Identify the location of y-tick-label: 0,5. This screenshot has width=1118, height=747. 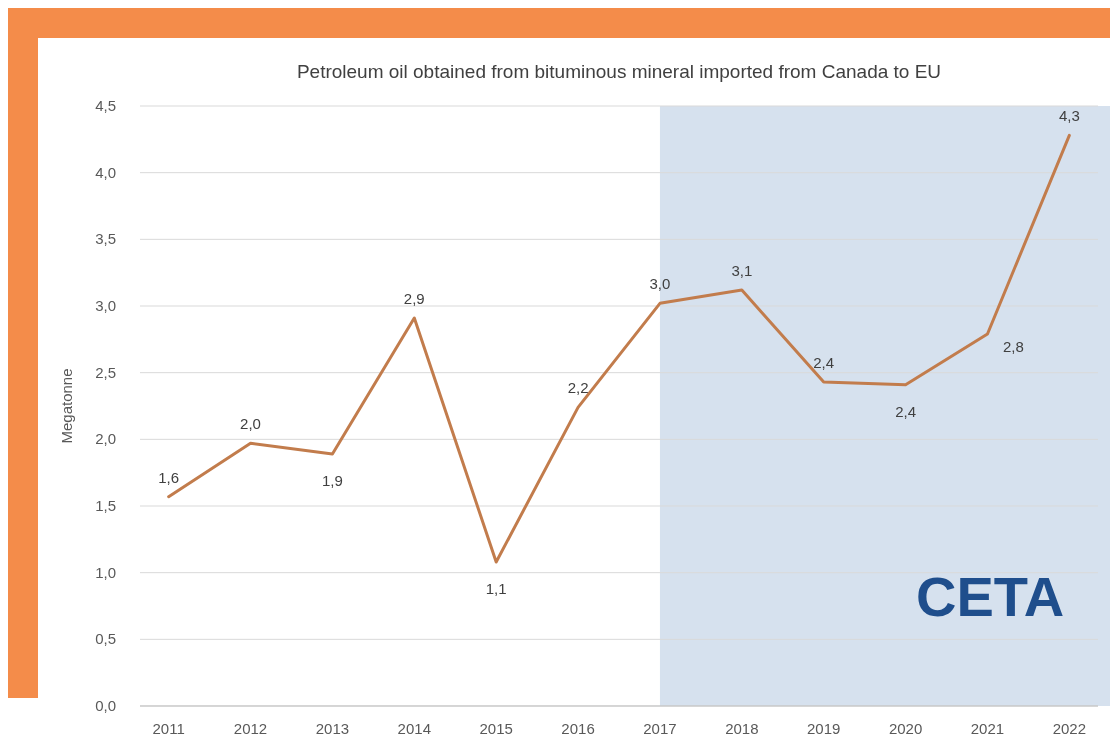
(105, 639).